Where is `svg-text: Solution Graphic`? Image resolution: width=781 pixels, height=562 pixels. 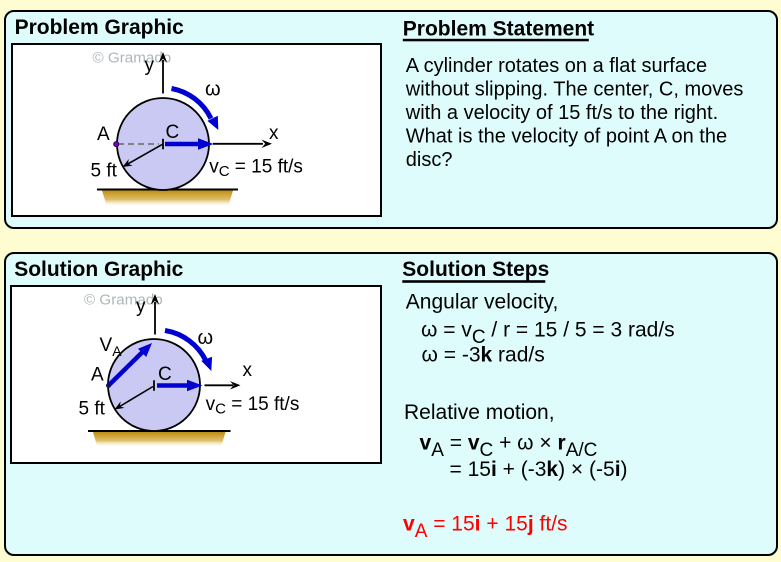 svg-text: Solution Graphic is located at coordinates (98, 269).